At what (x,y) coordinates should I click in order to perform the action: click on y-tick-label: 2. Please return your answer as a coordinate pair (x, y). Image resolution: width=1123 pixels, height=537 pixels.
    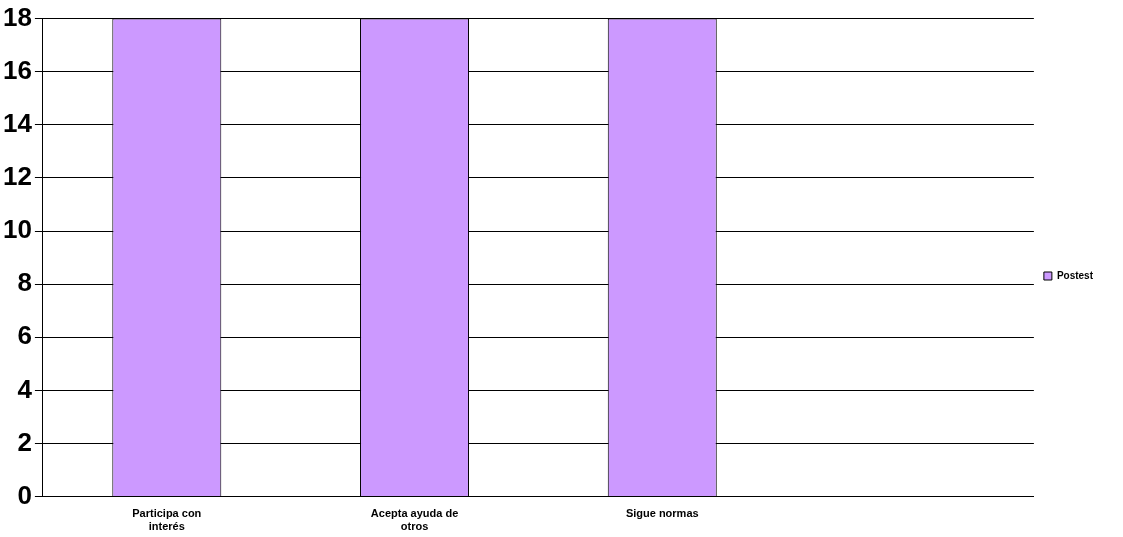
    Looking at the image, I should click on (24, 441).